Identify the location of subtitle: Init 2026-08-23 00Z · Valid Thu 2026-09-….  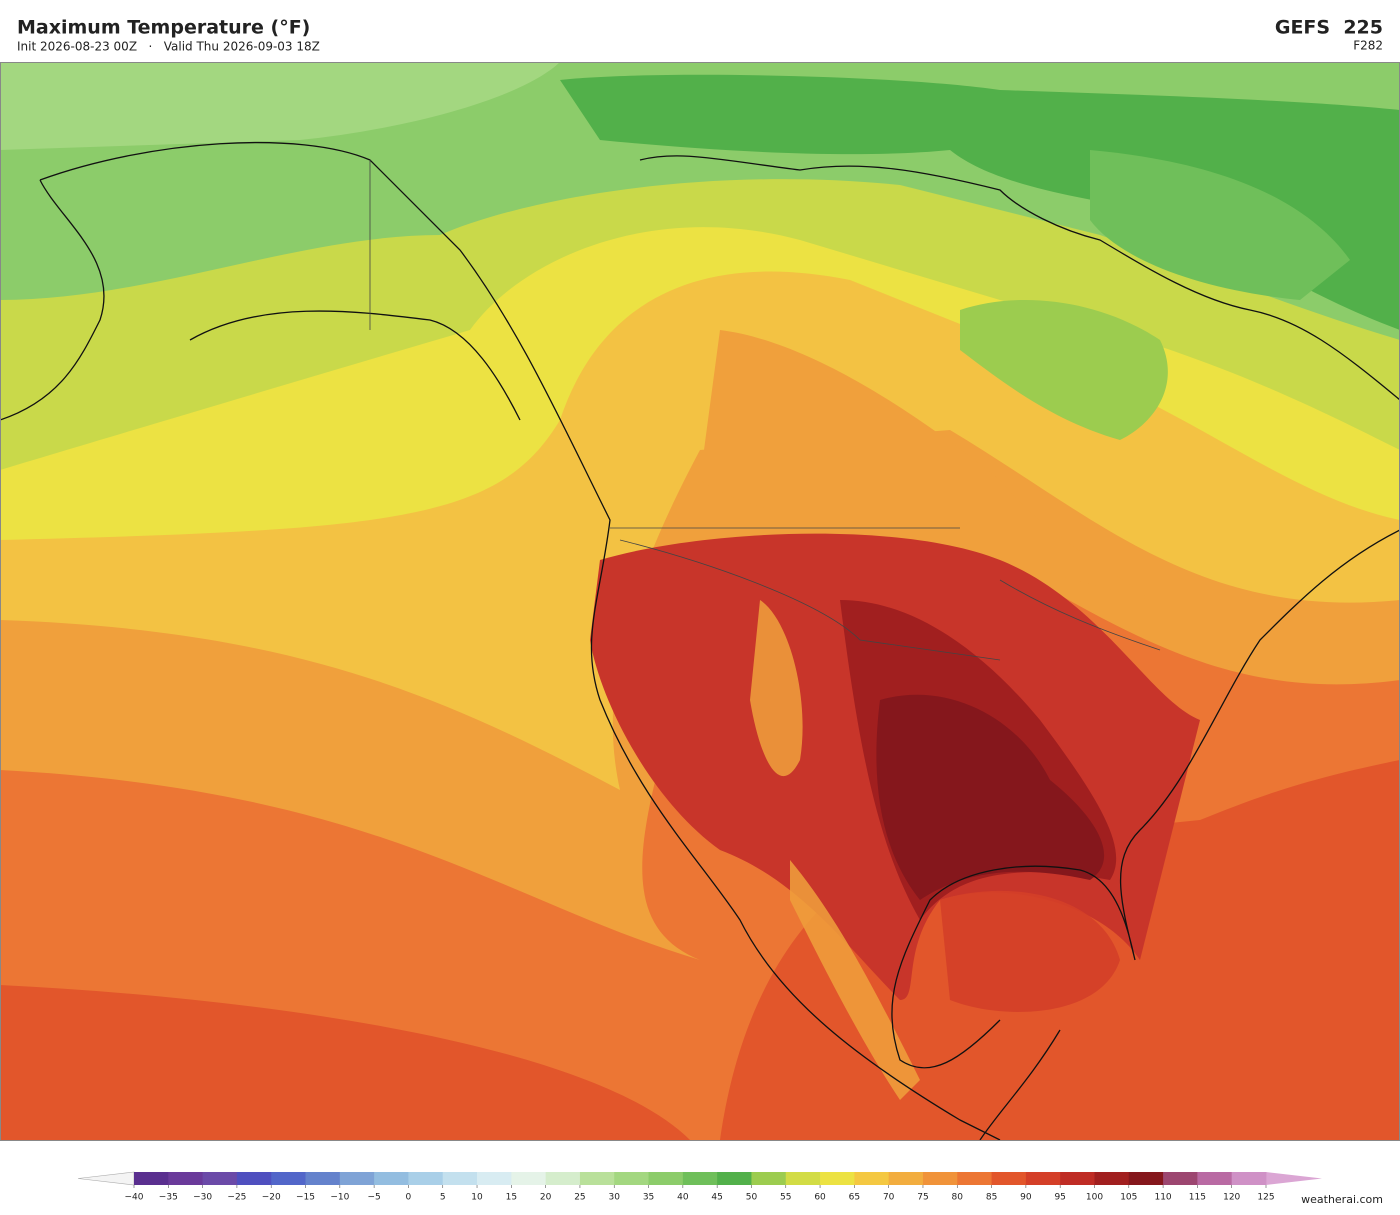
(168, 47).